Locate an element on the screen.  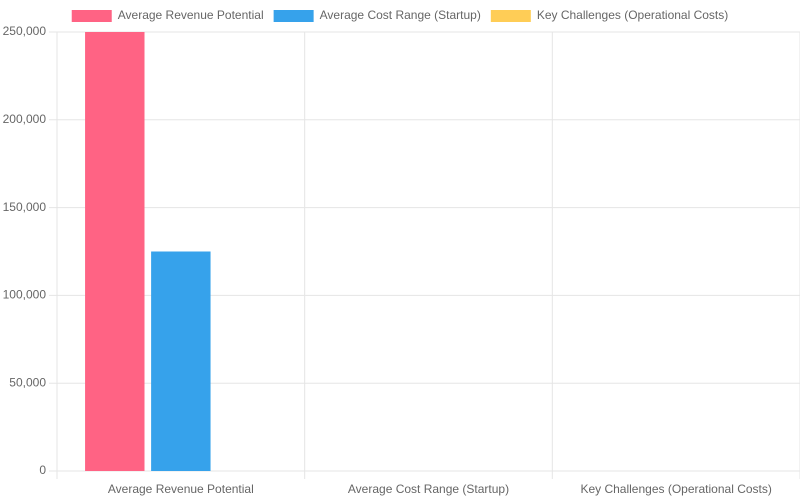
legend-label: Key Challenges (Operational Costs) is located at coordinates (632, 15).